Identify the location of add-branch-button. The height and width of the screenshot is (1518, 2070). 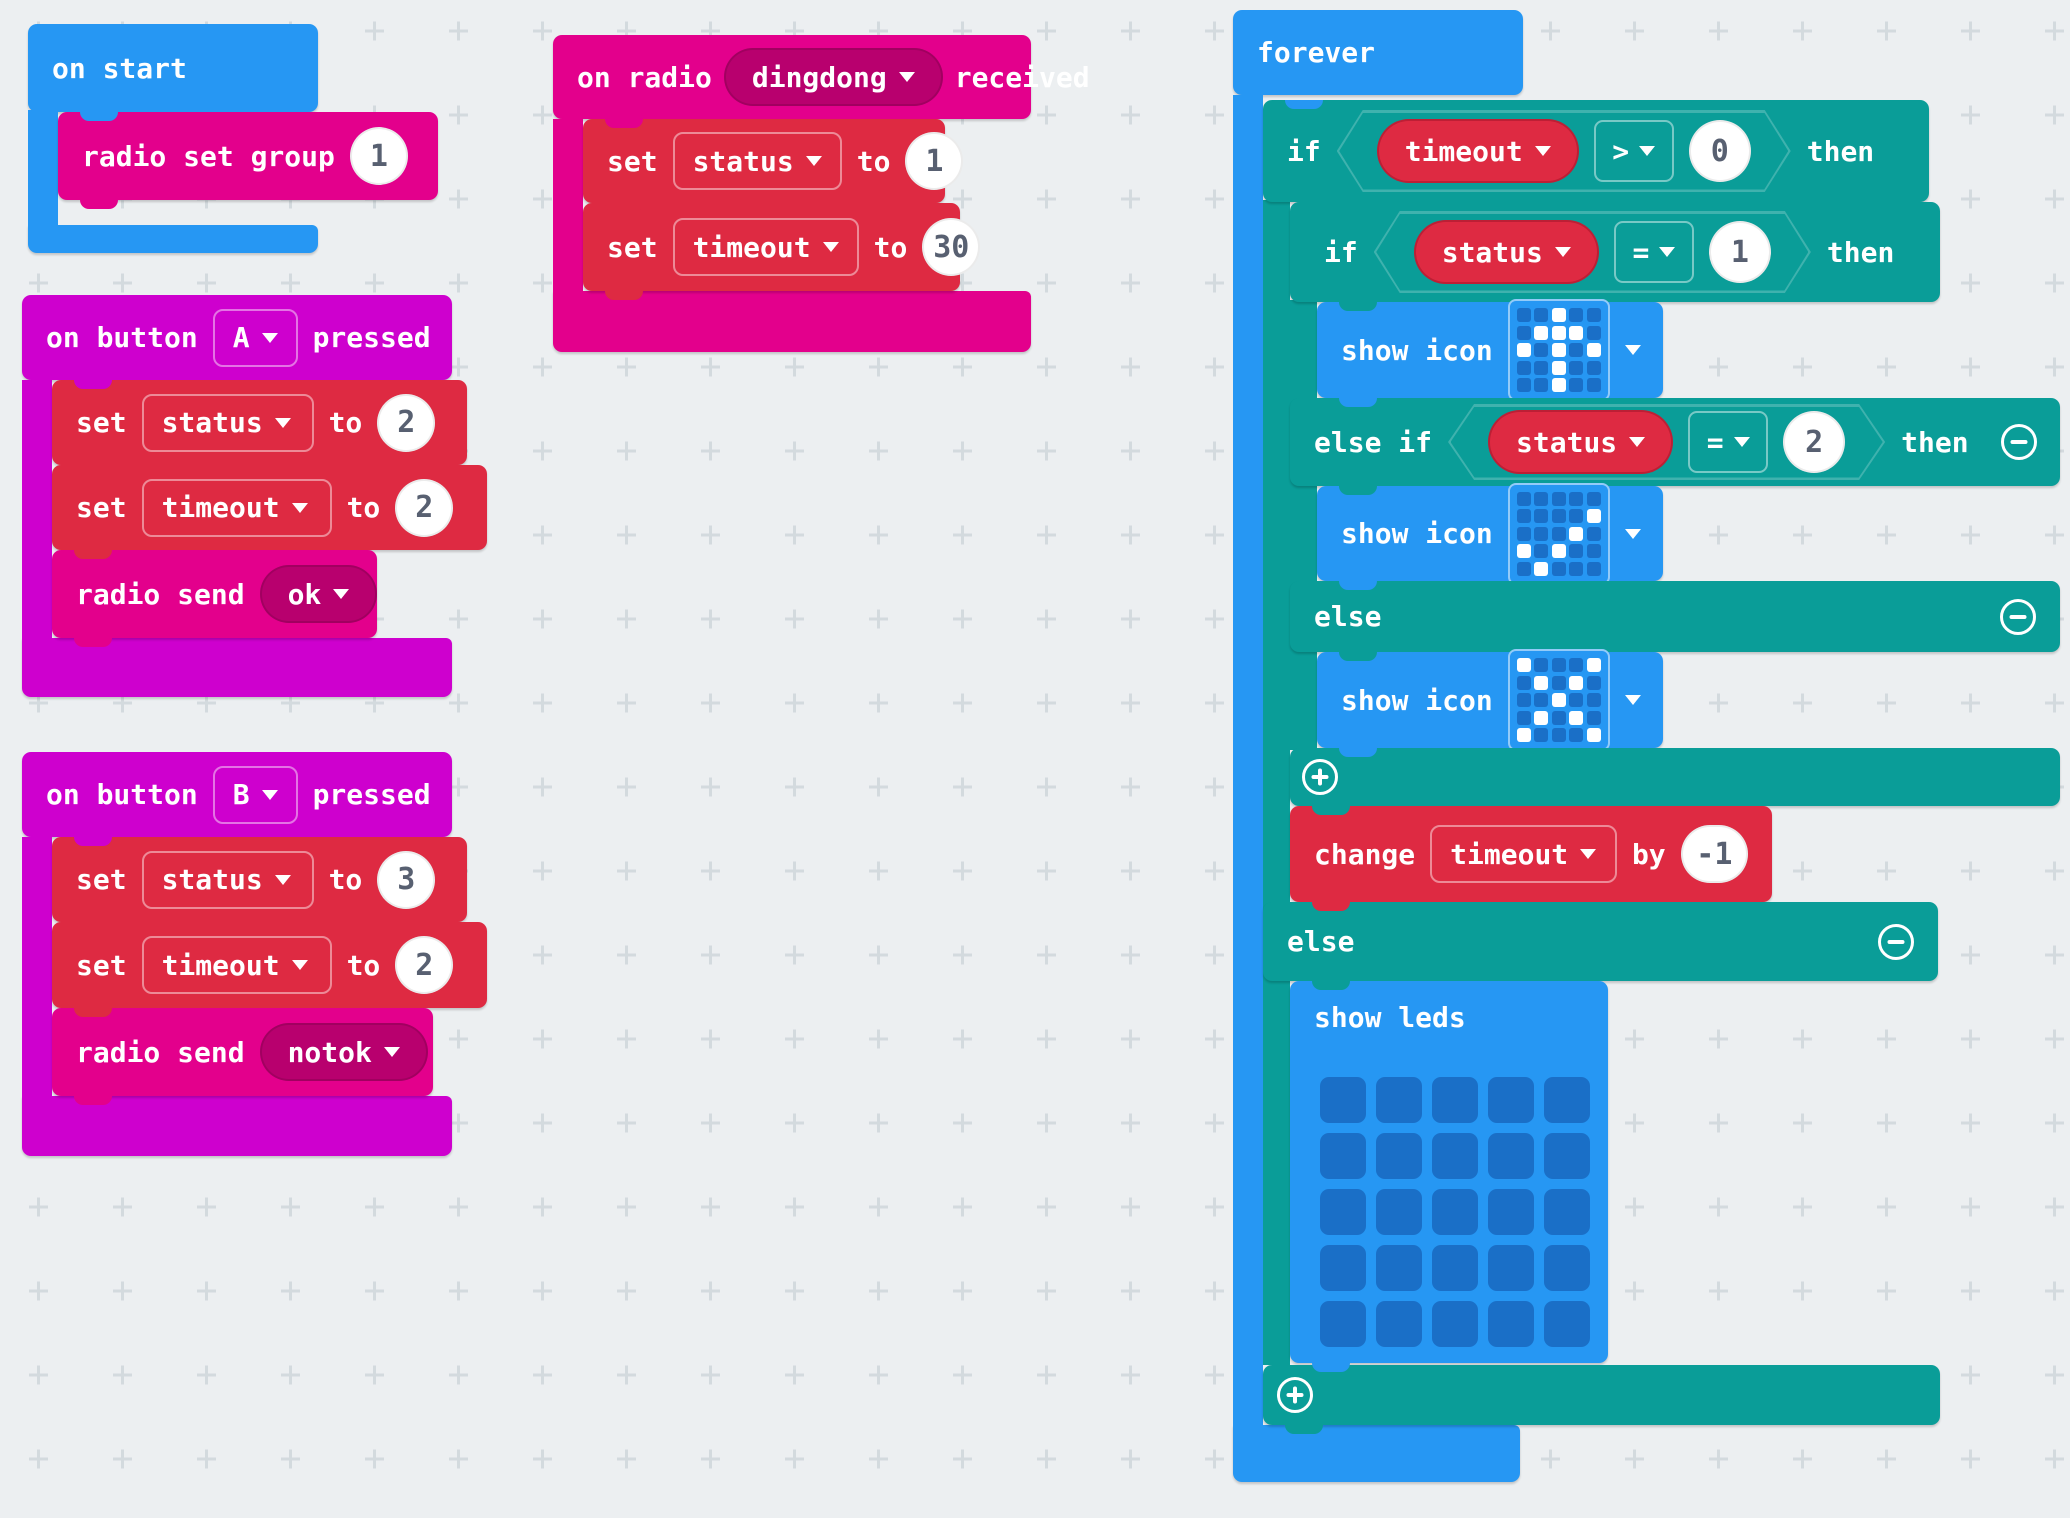
(1320, 777).